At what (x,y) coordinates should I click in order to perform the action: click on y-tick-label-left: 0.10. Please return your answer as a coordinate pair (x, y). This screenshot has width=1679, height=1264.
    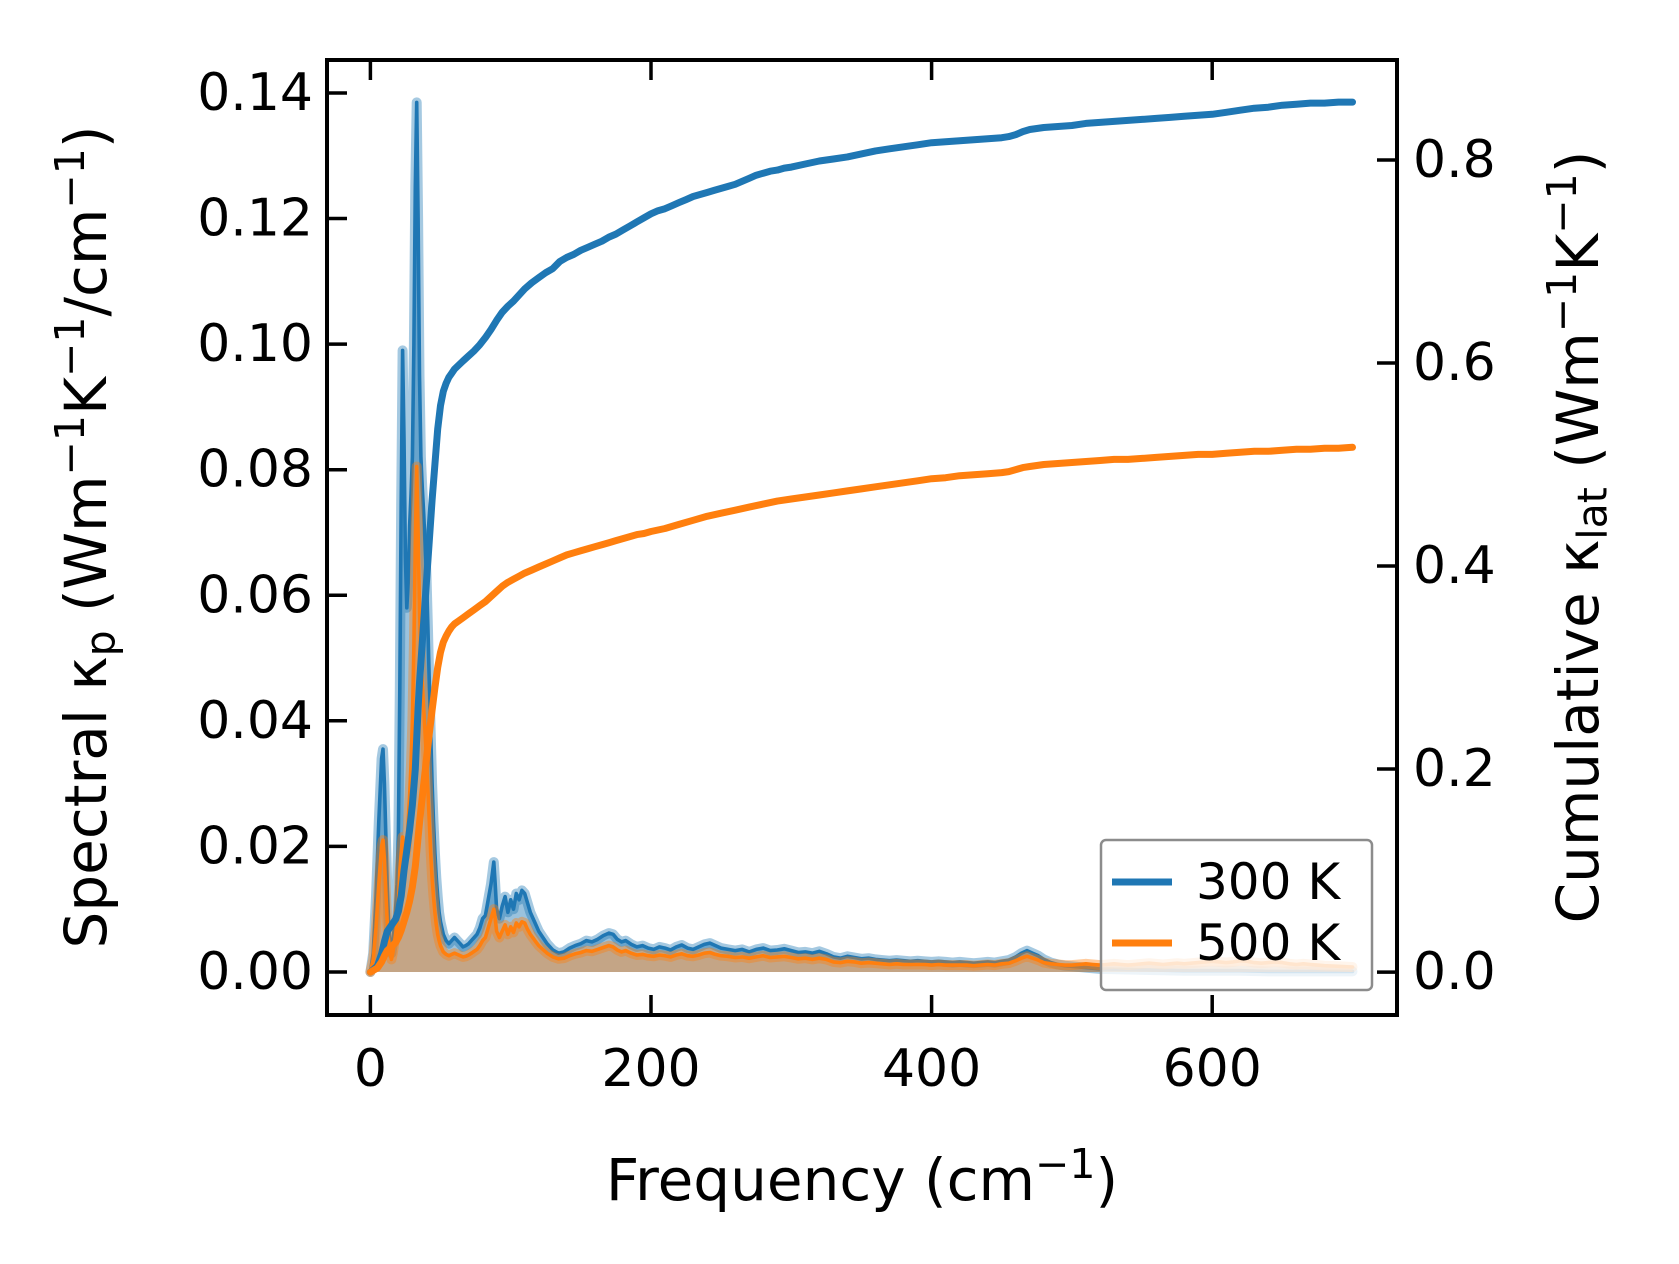
    Looking at the image, I should click on (255, 344).